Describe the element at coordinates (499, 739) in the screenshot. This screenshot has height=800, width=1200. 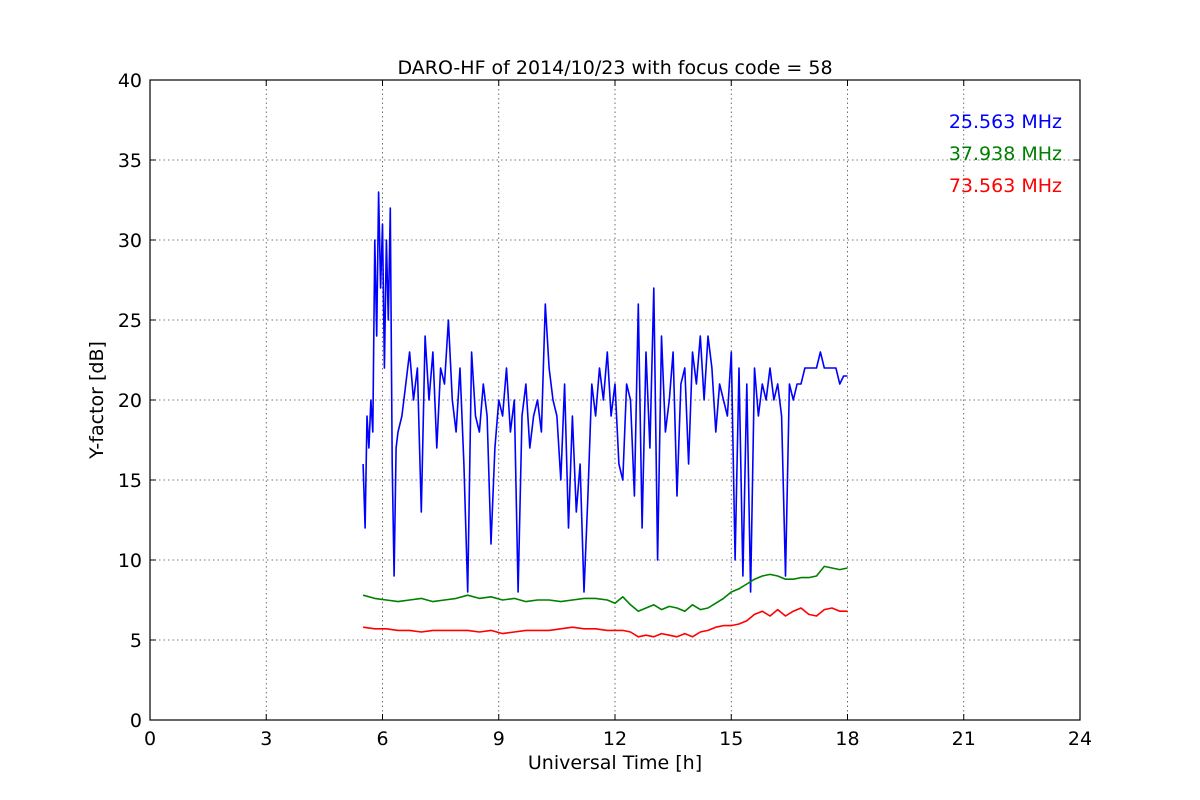
I see `x-tick-label: 9` at that location.